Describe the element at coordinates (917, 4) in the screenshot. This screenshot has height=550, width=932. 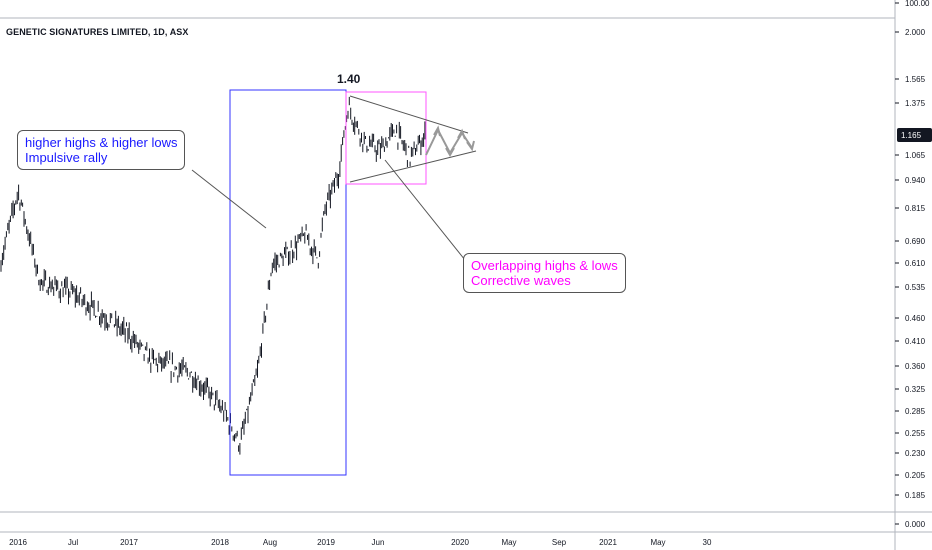
I see `price-tick-label: 100.00` at that location.